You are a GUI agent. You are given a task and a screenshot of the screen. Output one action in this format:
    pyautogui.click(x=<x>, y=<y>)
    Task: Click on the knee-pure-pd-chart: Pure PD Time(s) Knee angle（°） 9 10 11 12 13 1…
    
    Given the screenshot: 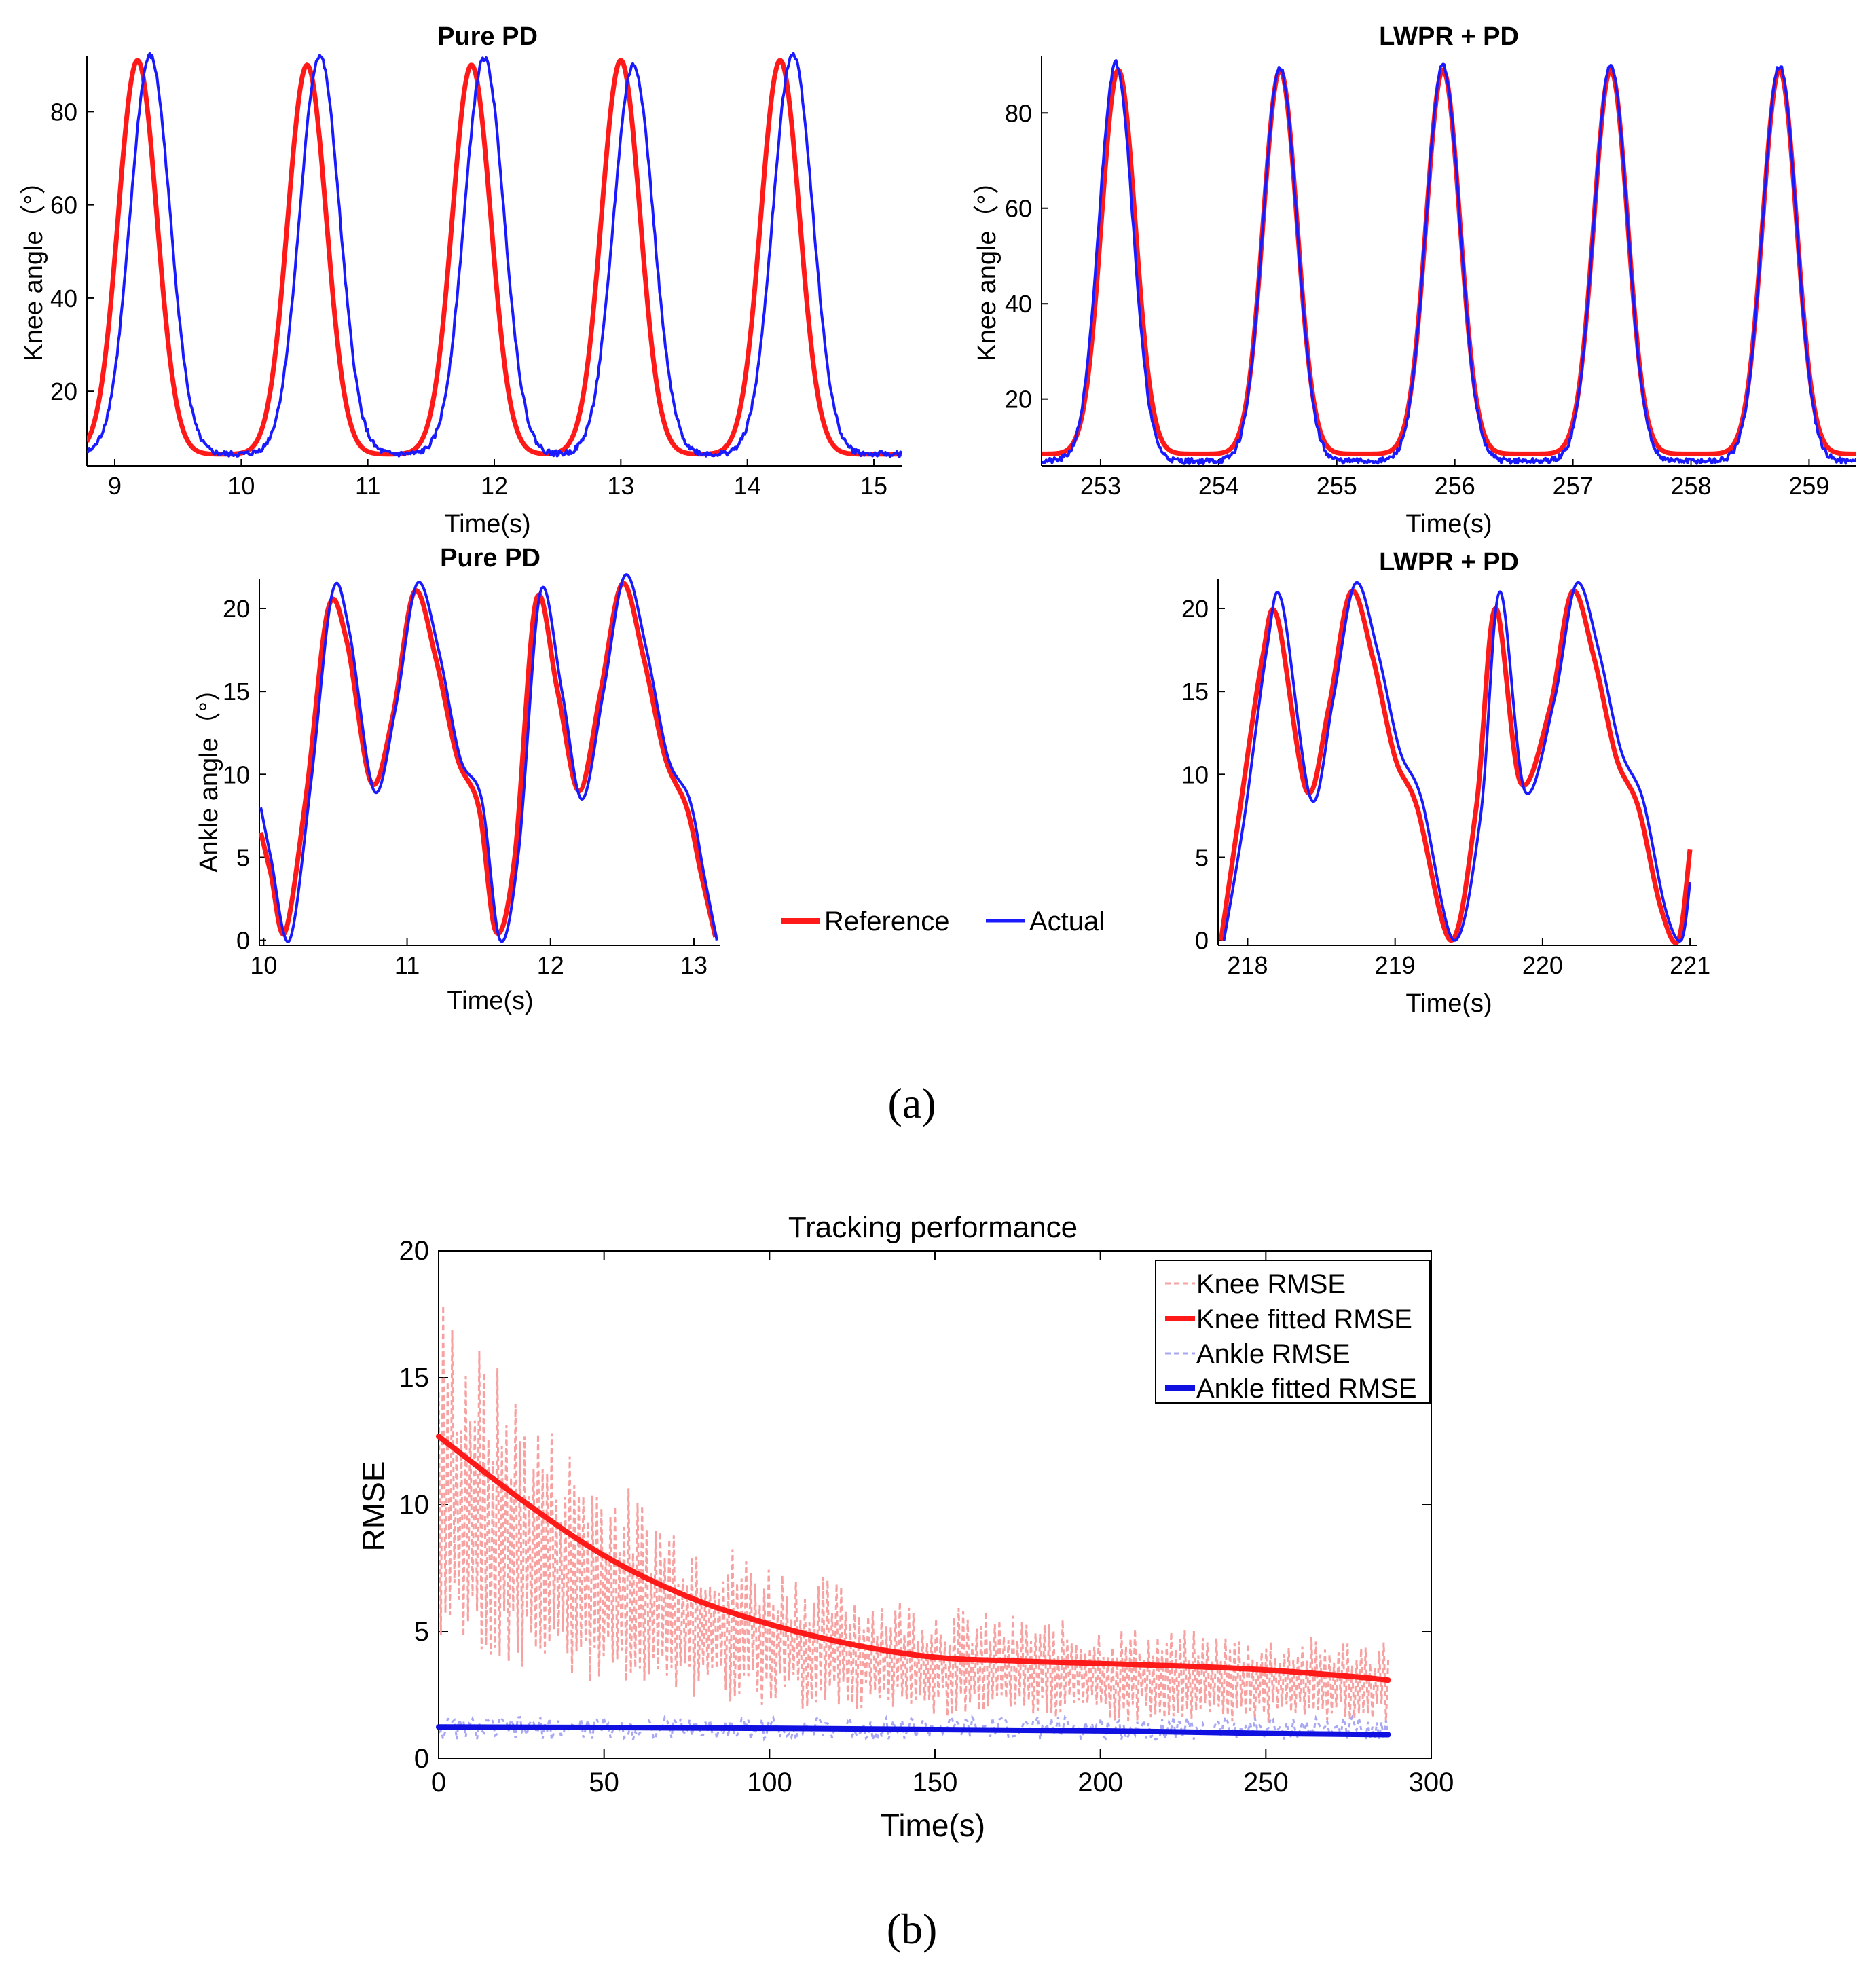 What is the action you would take?
    pyautogui.click(x=461, y=280)
    